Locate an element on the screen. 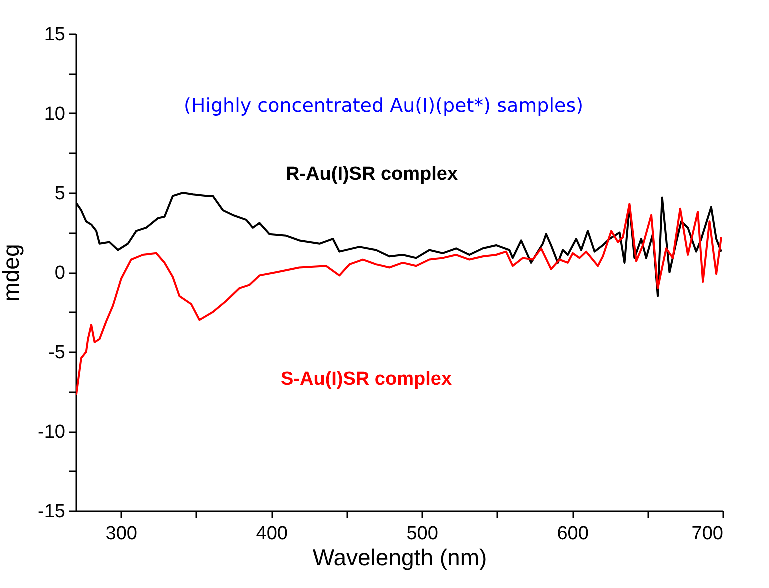 Image resolution: width=769 pixels, height=588 pixels. y-tick-label: 0 is located at coordinates (60, 273).